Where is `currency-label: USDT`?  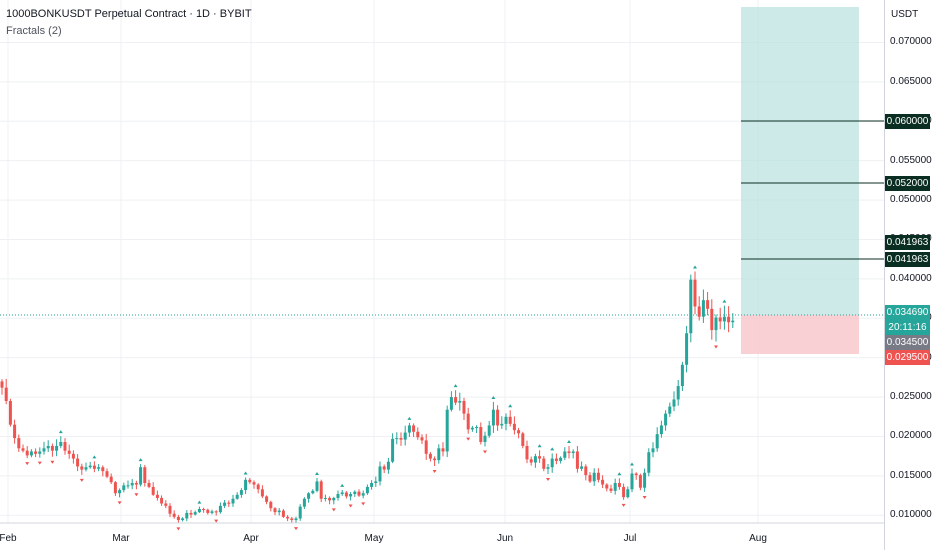 currency-label: USDT is located at coordinates (905, 14).